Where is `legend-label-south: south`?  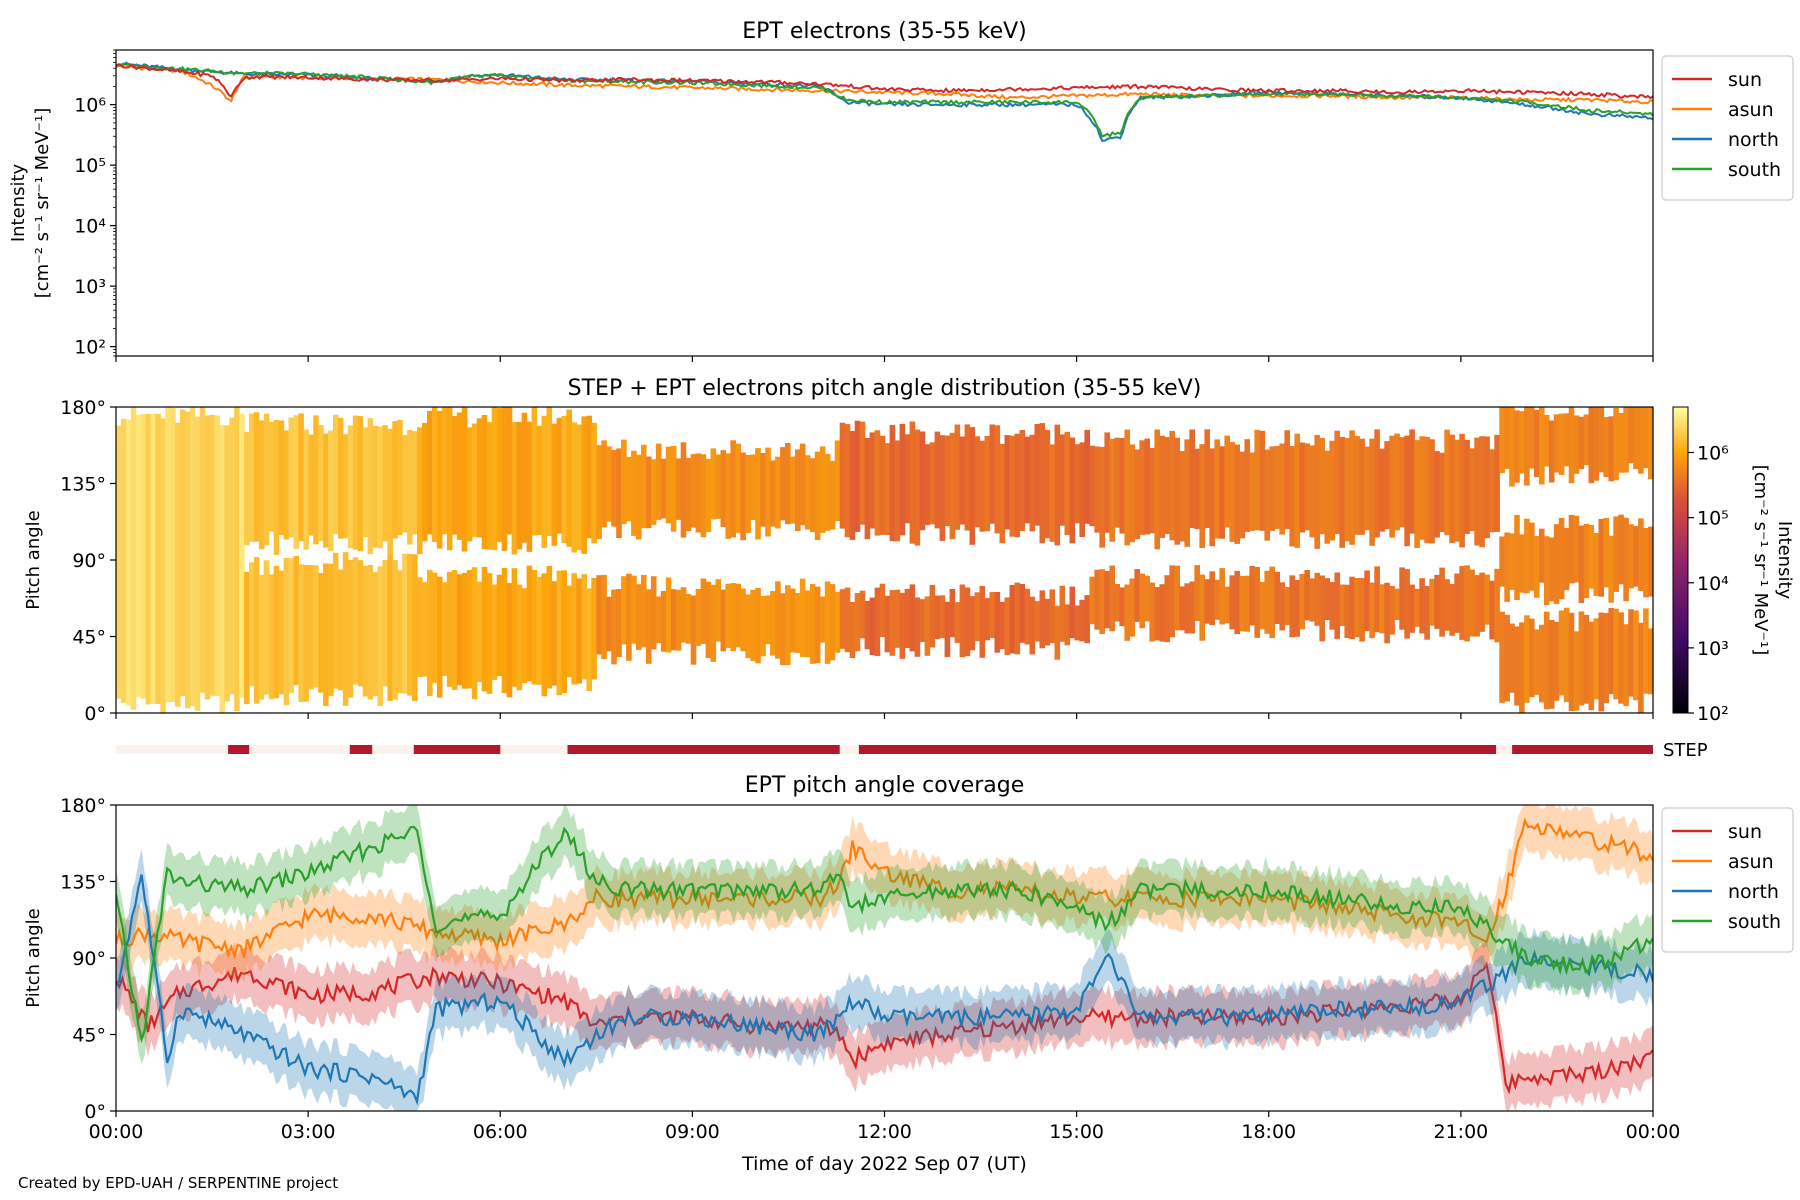 legend-label-south: south is located at coordinates (1754, 170).